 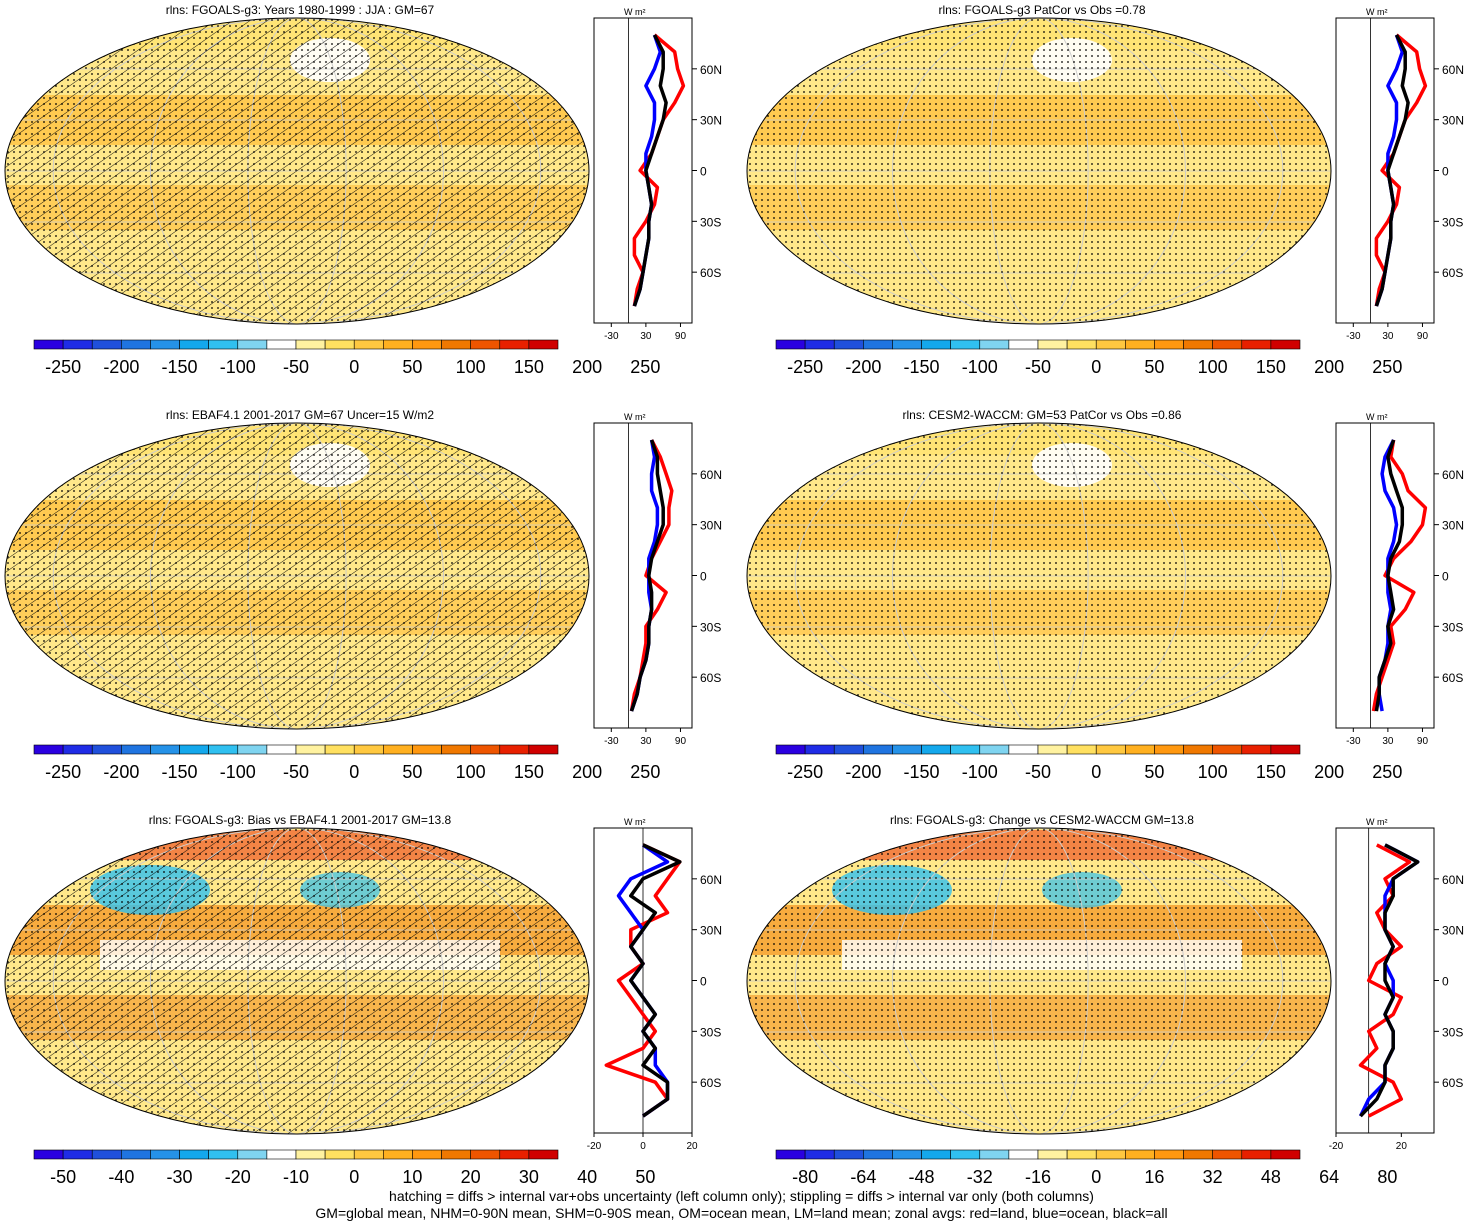 I want to click on zonal-unit-label: W m², so click(x=635, y=12).